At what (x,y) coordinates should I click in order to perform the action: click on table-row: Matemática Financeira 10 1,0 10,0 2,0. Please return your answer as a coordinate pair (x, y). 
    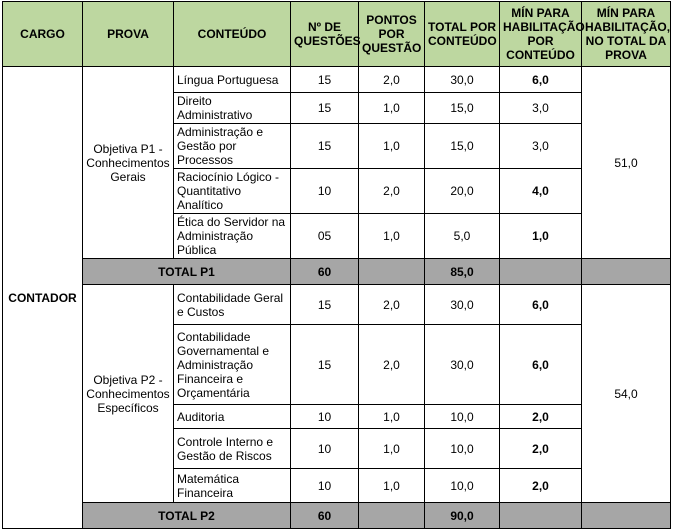
    Looking at the image, I should click on (337, 485).